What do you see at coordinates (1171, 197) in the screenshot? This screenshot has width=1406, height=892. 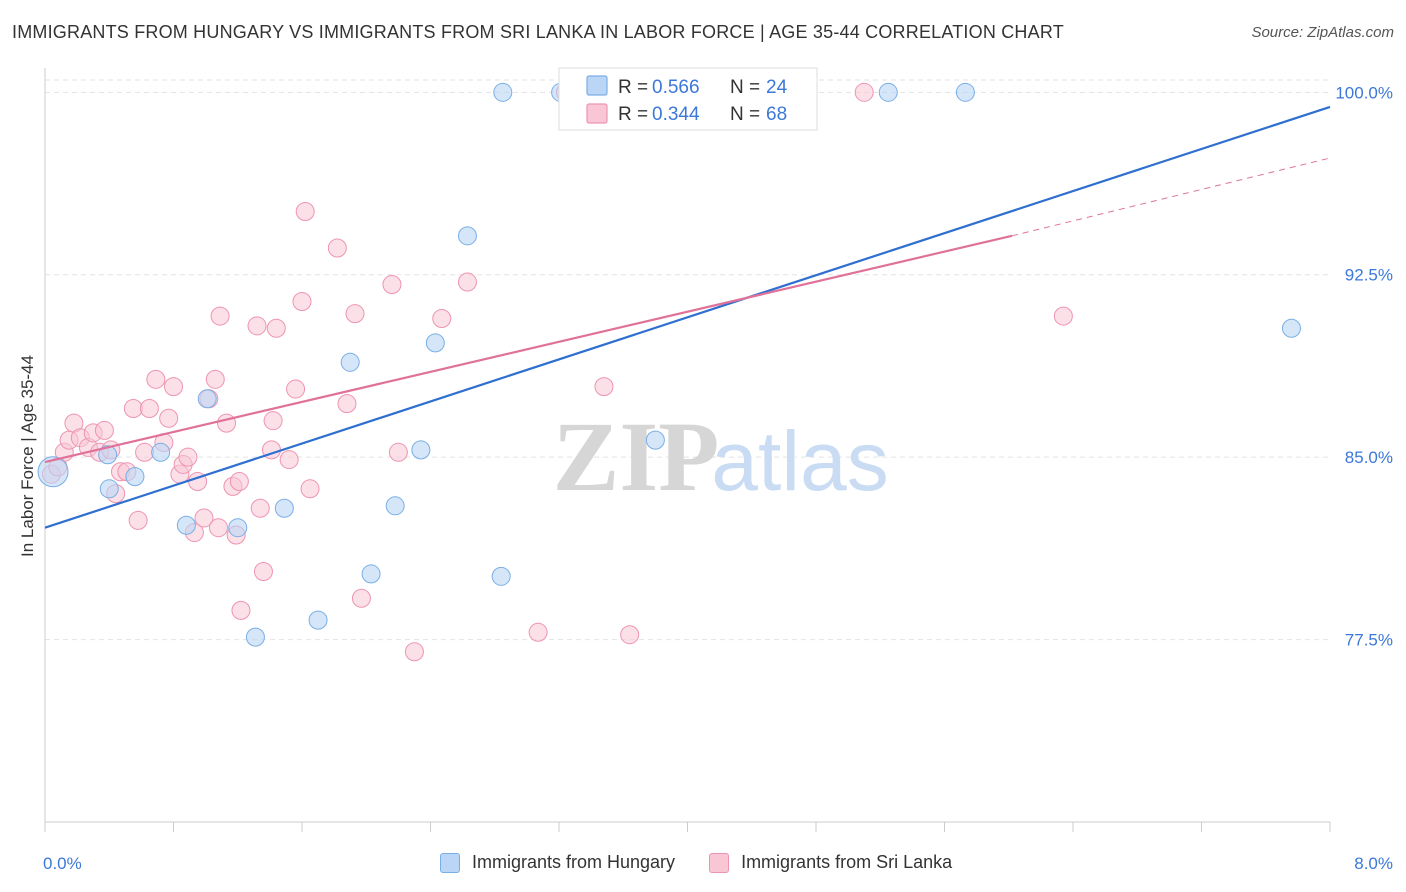 I see `trend-line-srilanka-extension` at bounding box center [1171, 197].